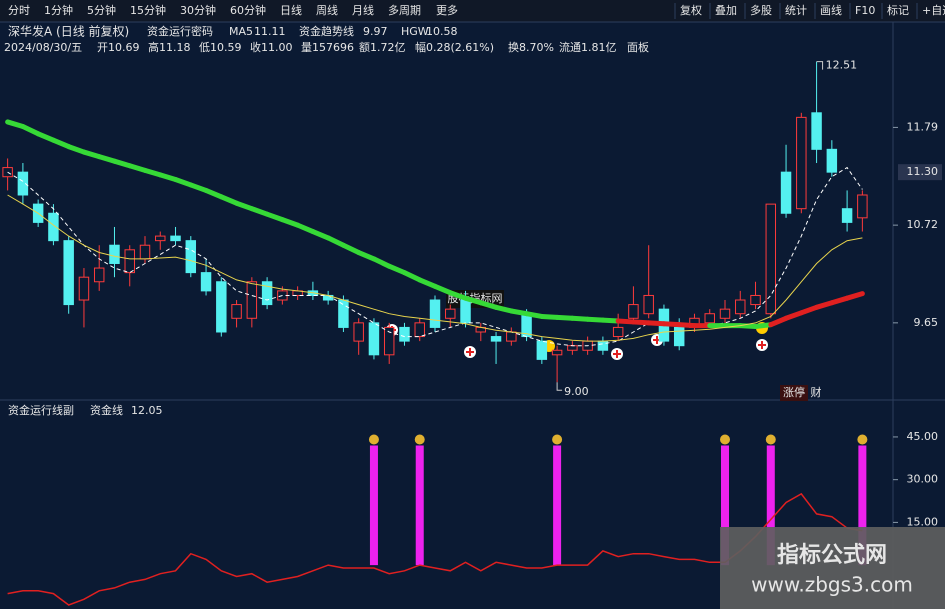  Describe the element at coordinates (447, 10) in the screenshot. I see `toolbar-button: 更多` at that location.